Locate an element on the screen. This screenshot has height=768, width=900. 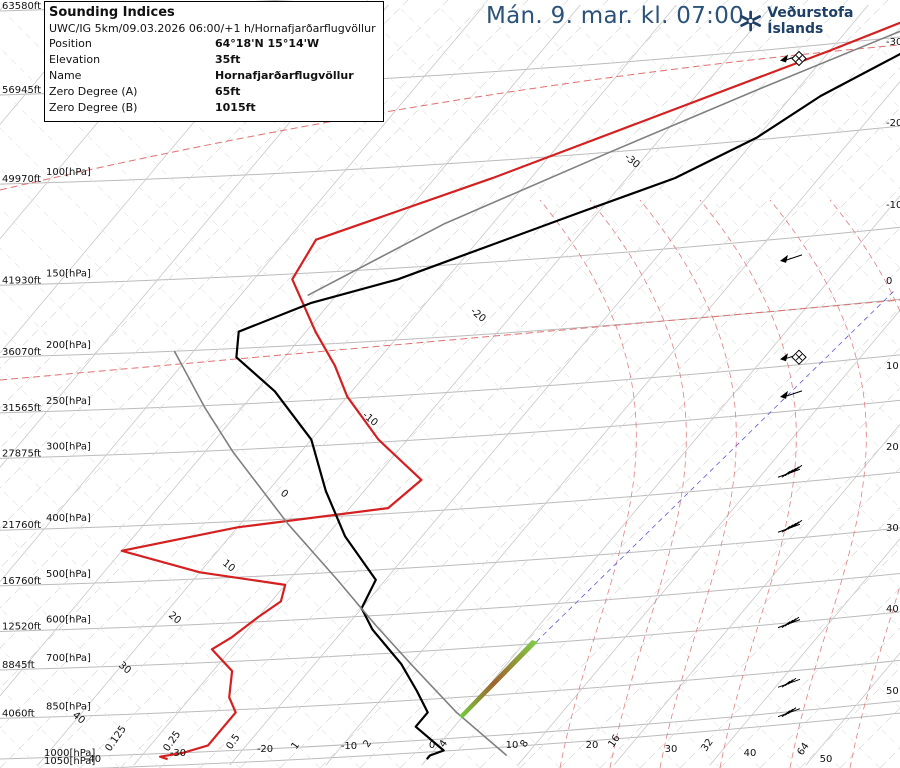
info-row-name: Name Hornafjarðarflugvöllur is located at coordinates (214, 76).